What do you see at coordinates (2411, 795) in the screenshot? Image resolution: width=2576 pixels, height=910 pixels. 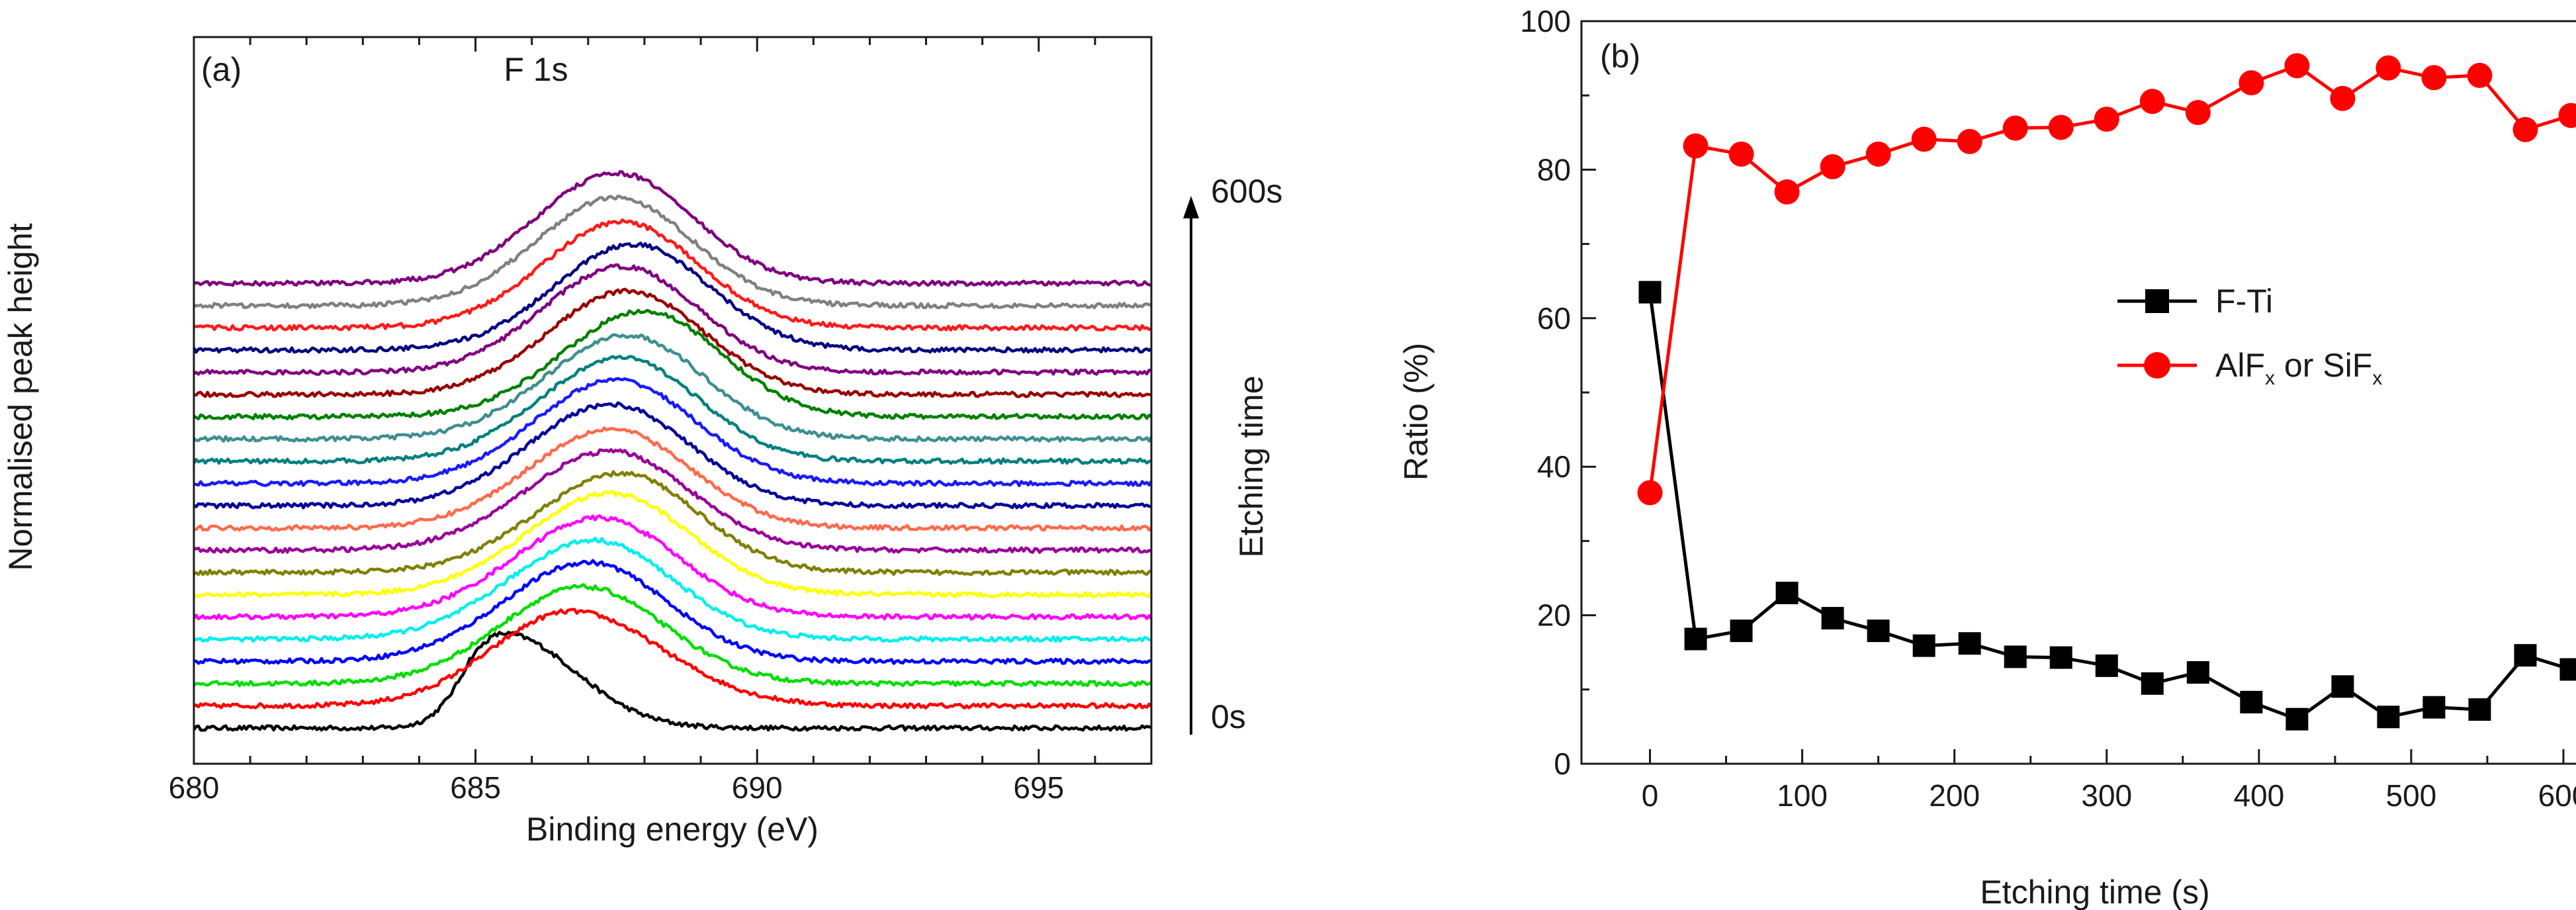 I see `panel-b-x-tick-label: 500` at bounding box center [2411, 795].